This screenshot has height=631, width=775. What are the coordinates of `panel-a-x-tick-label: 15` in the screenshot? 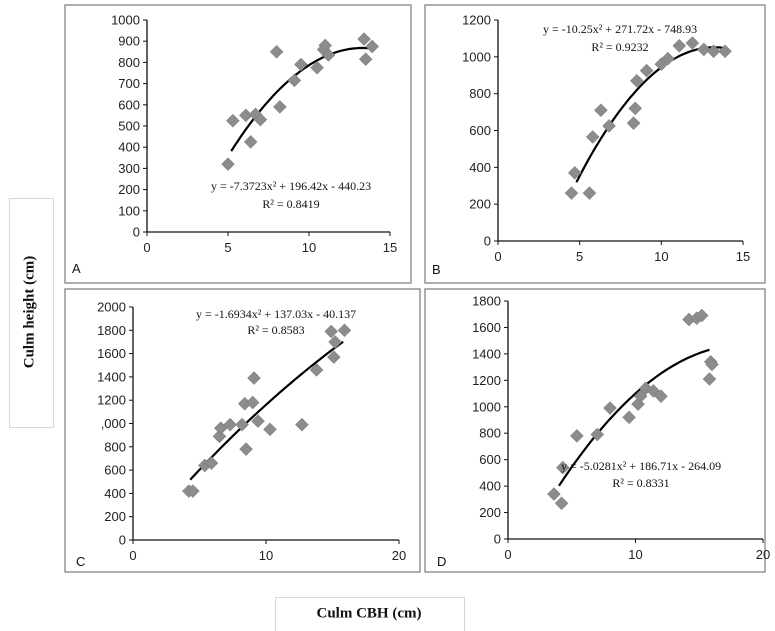 It's located at (390, 247).